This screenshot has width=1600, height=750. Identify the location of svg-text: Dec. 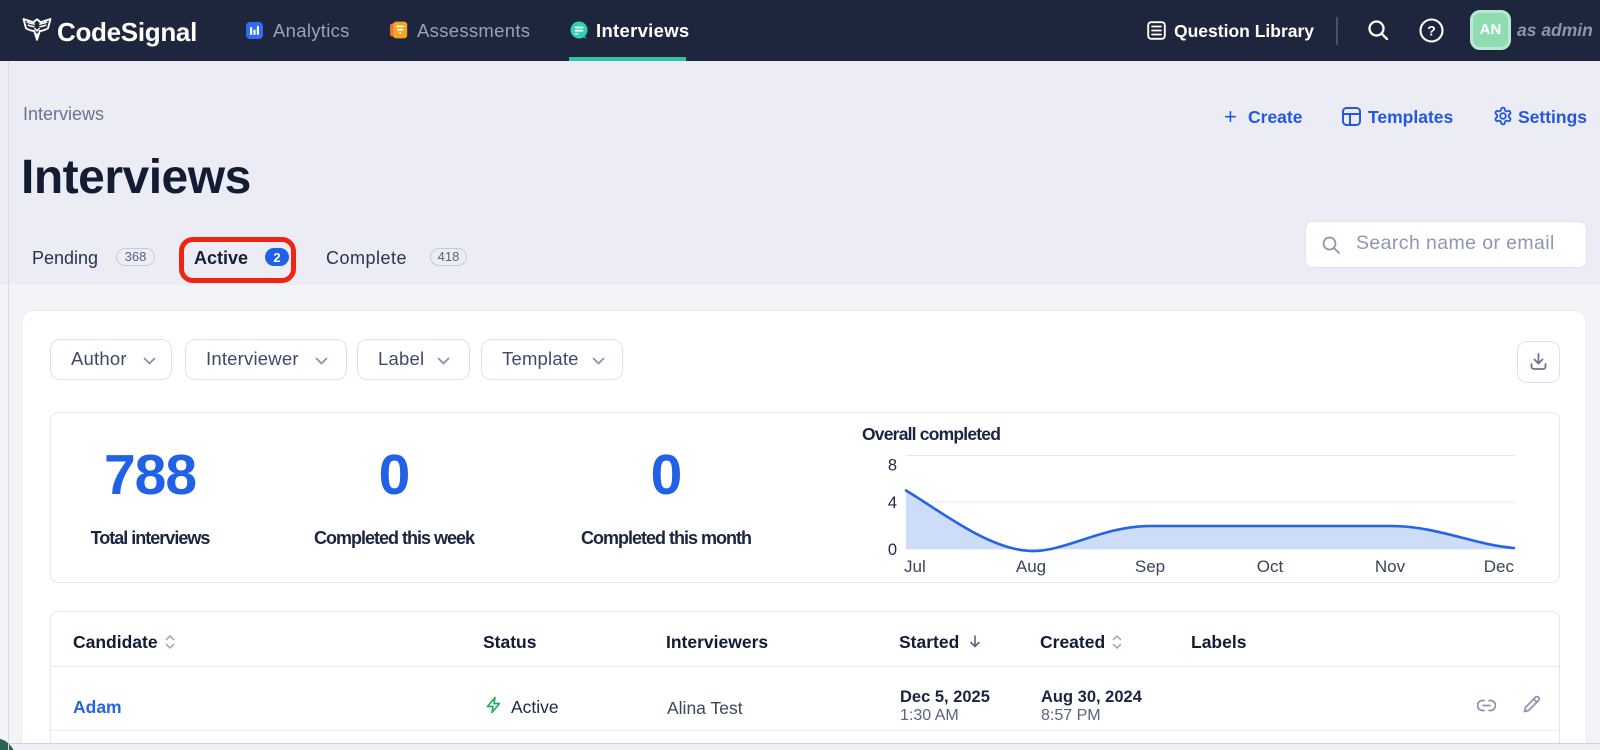
(1499, 566).